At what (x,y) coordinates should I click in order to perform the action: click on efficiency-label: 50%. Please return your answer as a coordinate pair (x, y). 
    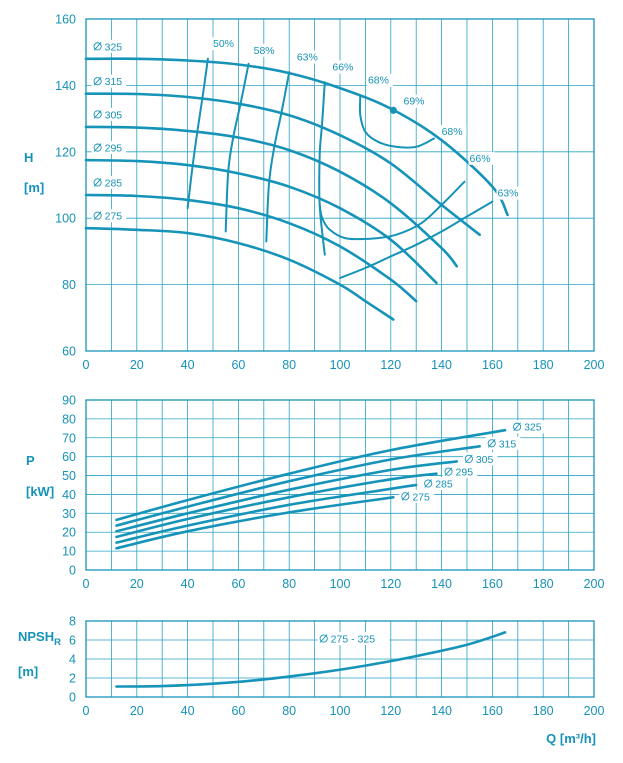
    Looking at the image, I should click on (223, 44).